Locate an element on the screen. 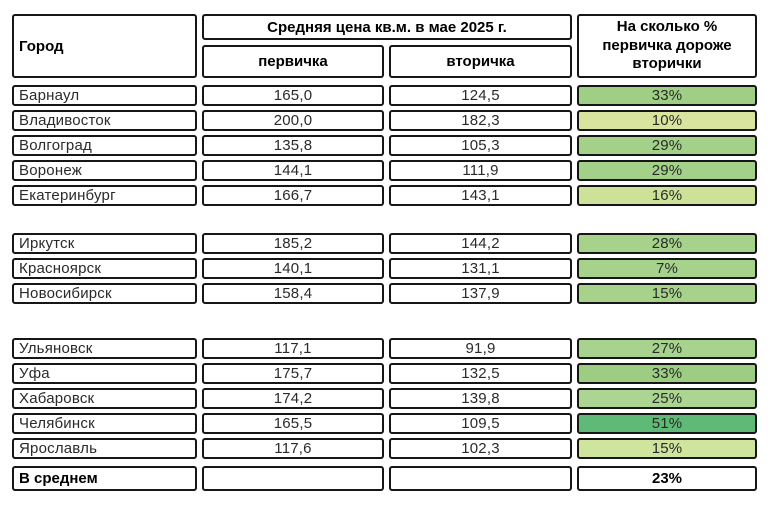  city-cell: Ярославль is located at coordinates (104, 448).